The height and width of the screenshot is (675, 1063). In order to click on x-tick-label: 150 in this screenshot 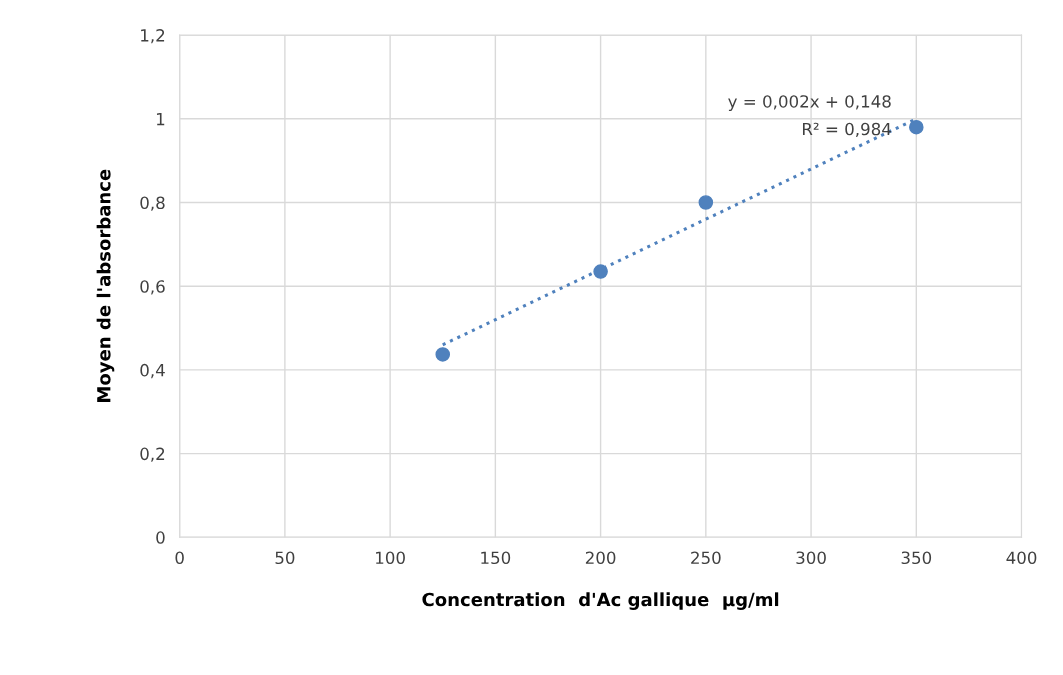, I will do `click(496, 558)`.